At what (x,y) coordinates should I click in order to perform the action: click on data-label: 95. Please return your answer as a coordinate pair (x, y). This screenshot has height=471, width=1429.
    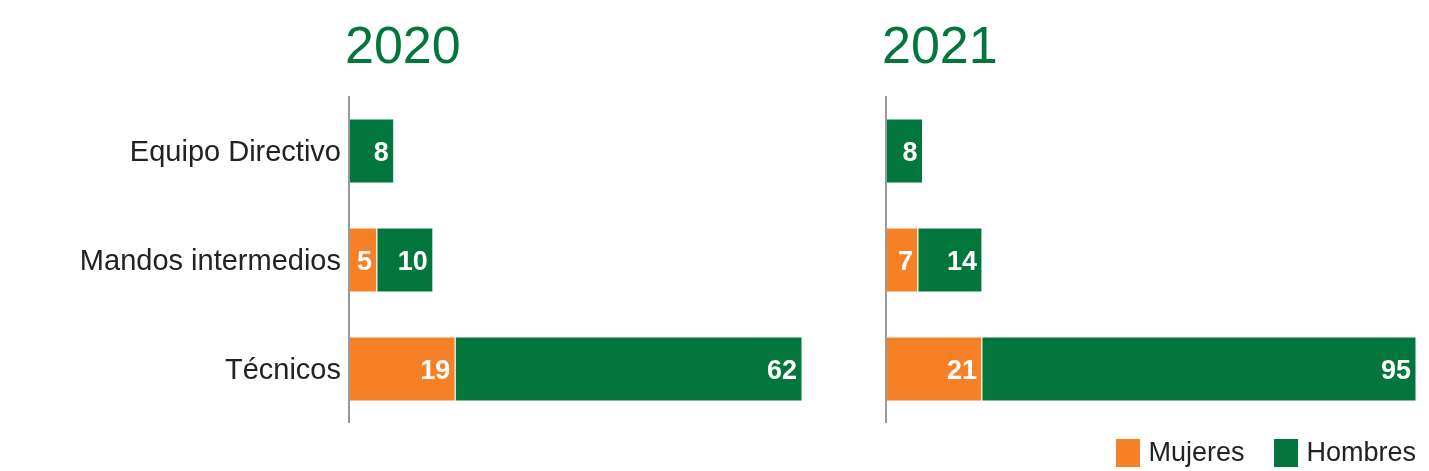
    Looking at the image, I should click on (1395, 369).